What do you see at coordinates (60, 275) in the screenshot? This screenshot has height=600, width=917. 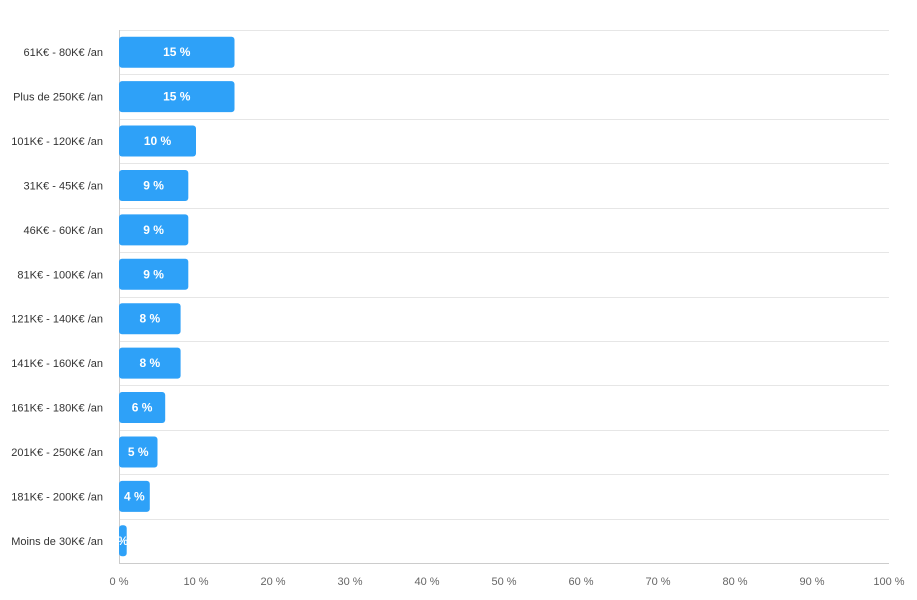 I see `category-label: 81K€ - 100K€ /an` at bounding box center [60, 275].